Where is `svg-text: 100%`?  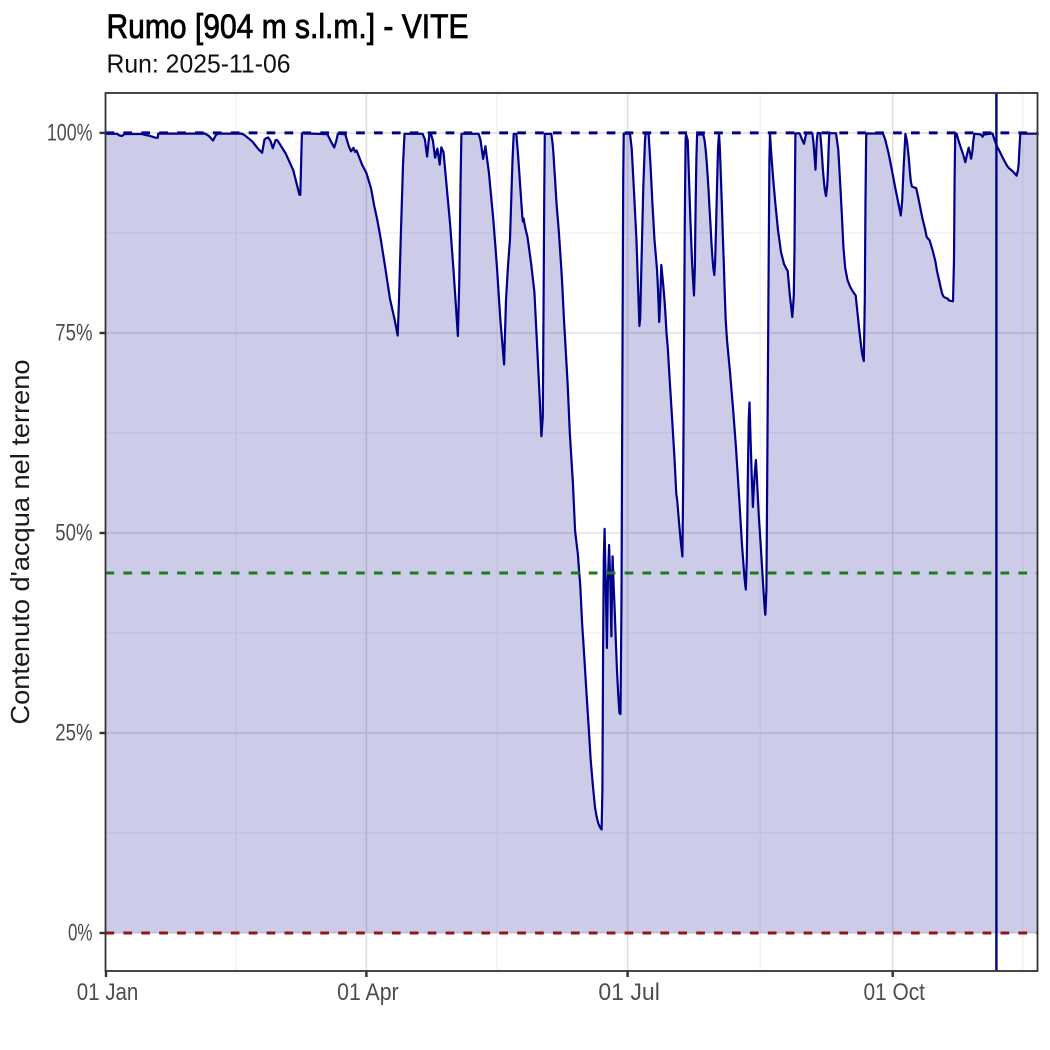
svg-text: 100% is located at coordinates (70, 132).